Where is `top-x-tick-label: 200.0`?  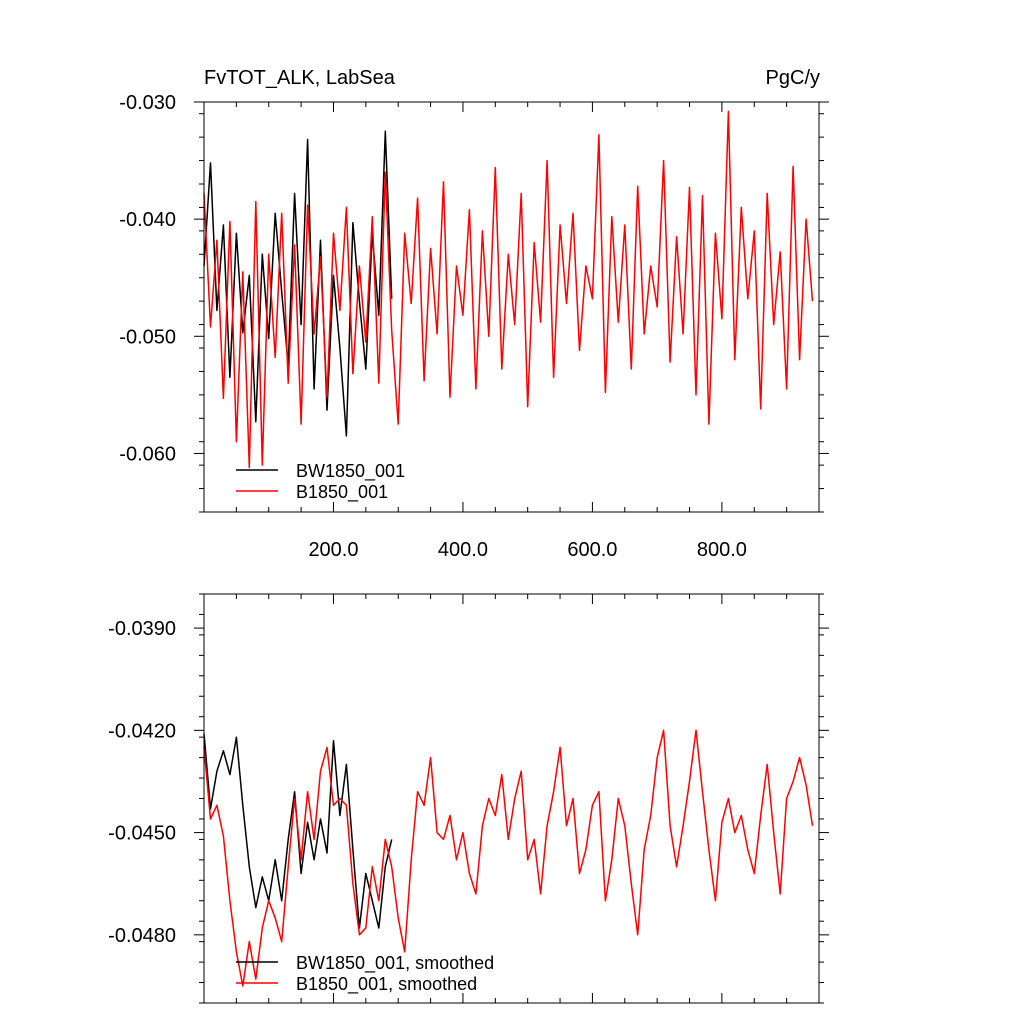 top-x-tick-label: 200.0 is located at coordinates (333, 550).